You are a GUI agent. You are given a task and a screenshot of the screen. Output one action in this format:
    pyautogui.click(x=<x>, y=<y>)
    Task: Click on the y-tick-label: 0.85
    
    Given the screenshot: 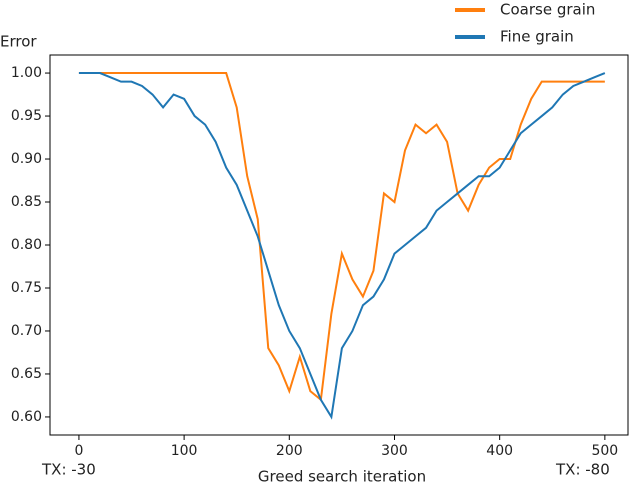 What is the action you would take?
    pyautogui.click(x=26, y=202)
    